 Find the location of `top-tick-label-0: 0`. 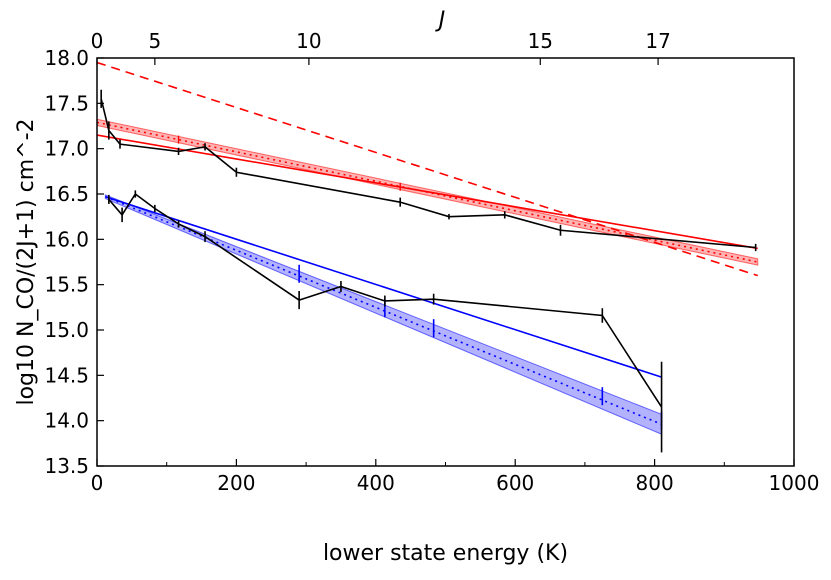

top-tick-label-0: 0 is located at coordinates (97, 41).